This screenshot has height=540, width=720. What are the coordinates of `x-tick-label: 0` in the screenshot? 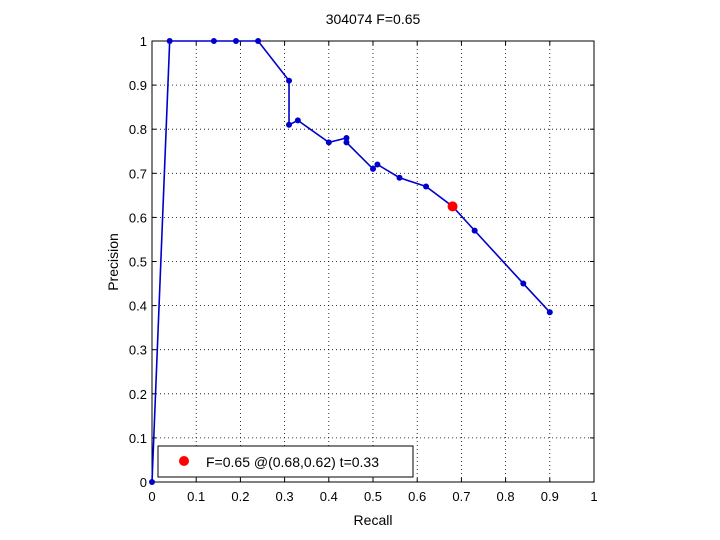 It's located at (151, 496).